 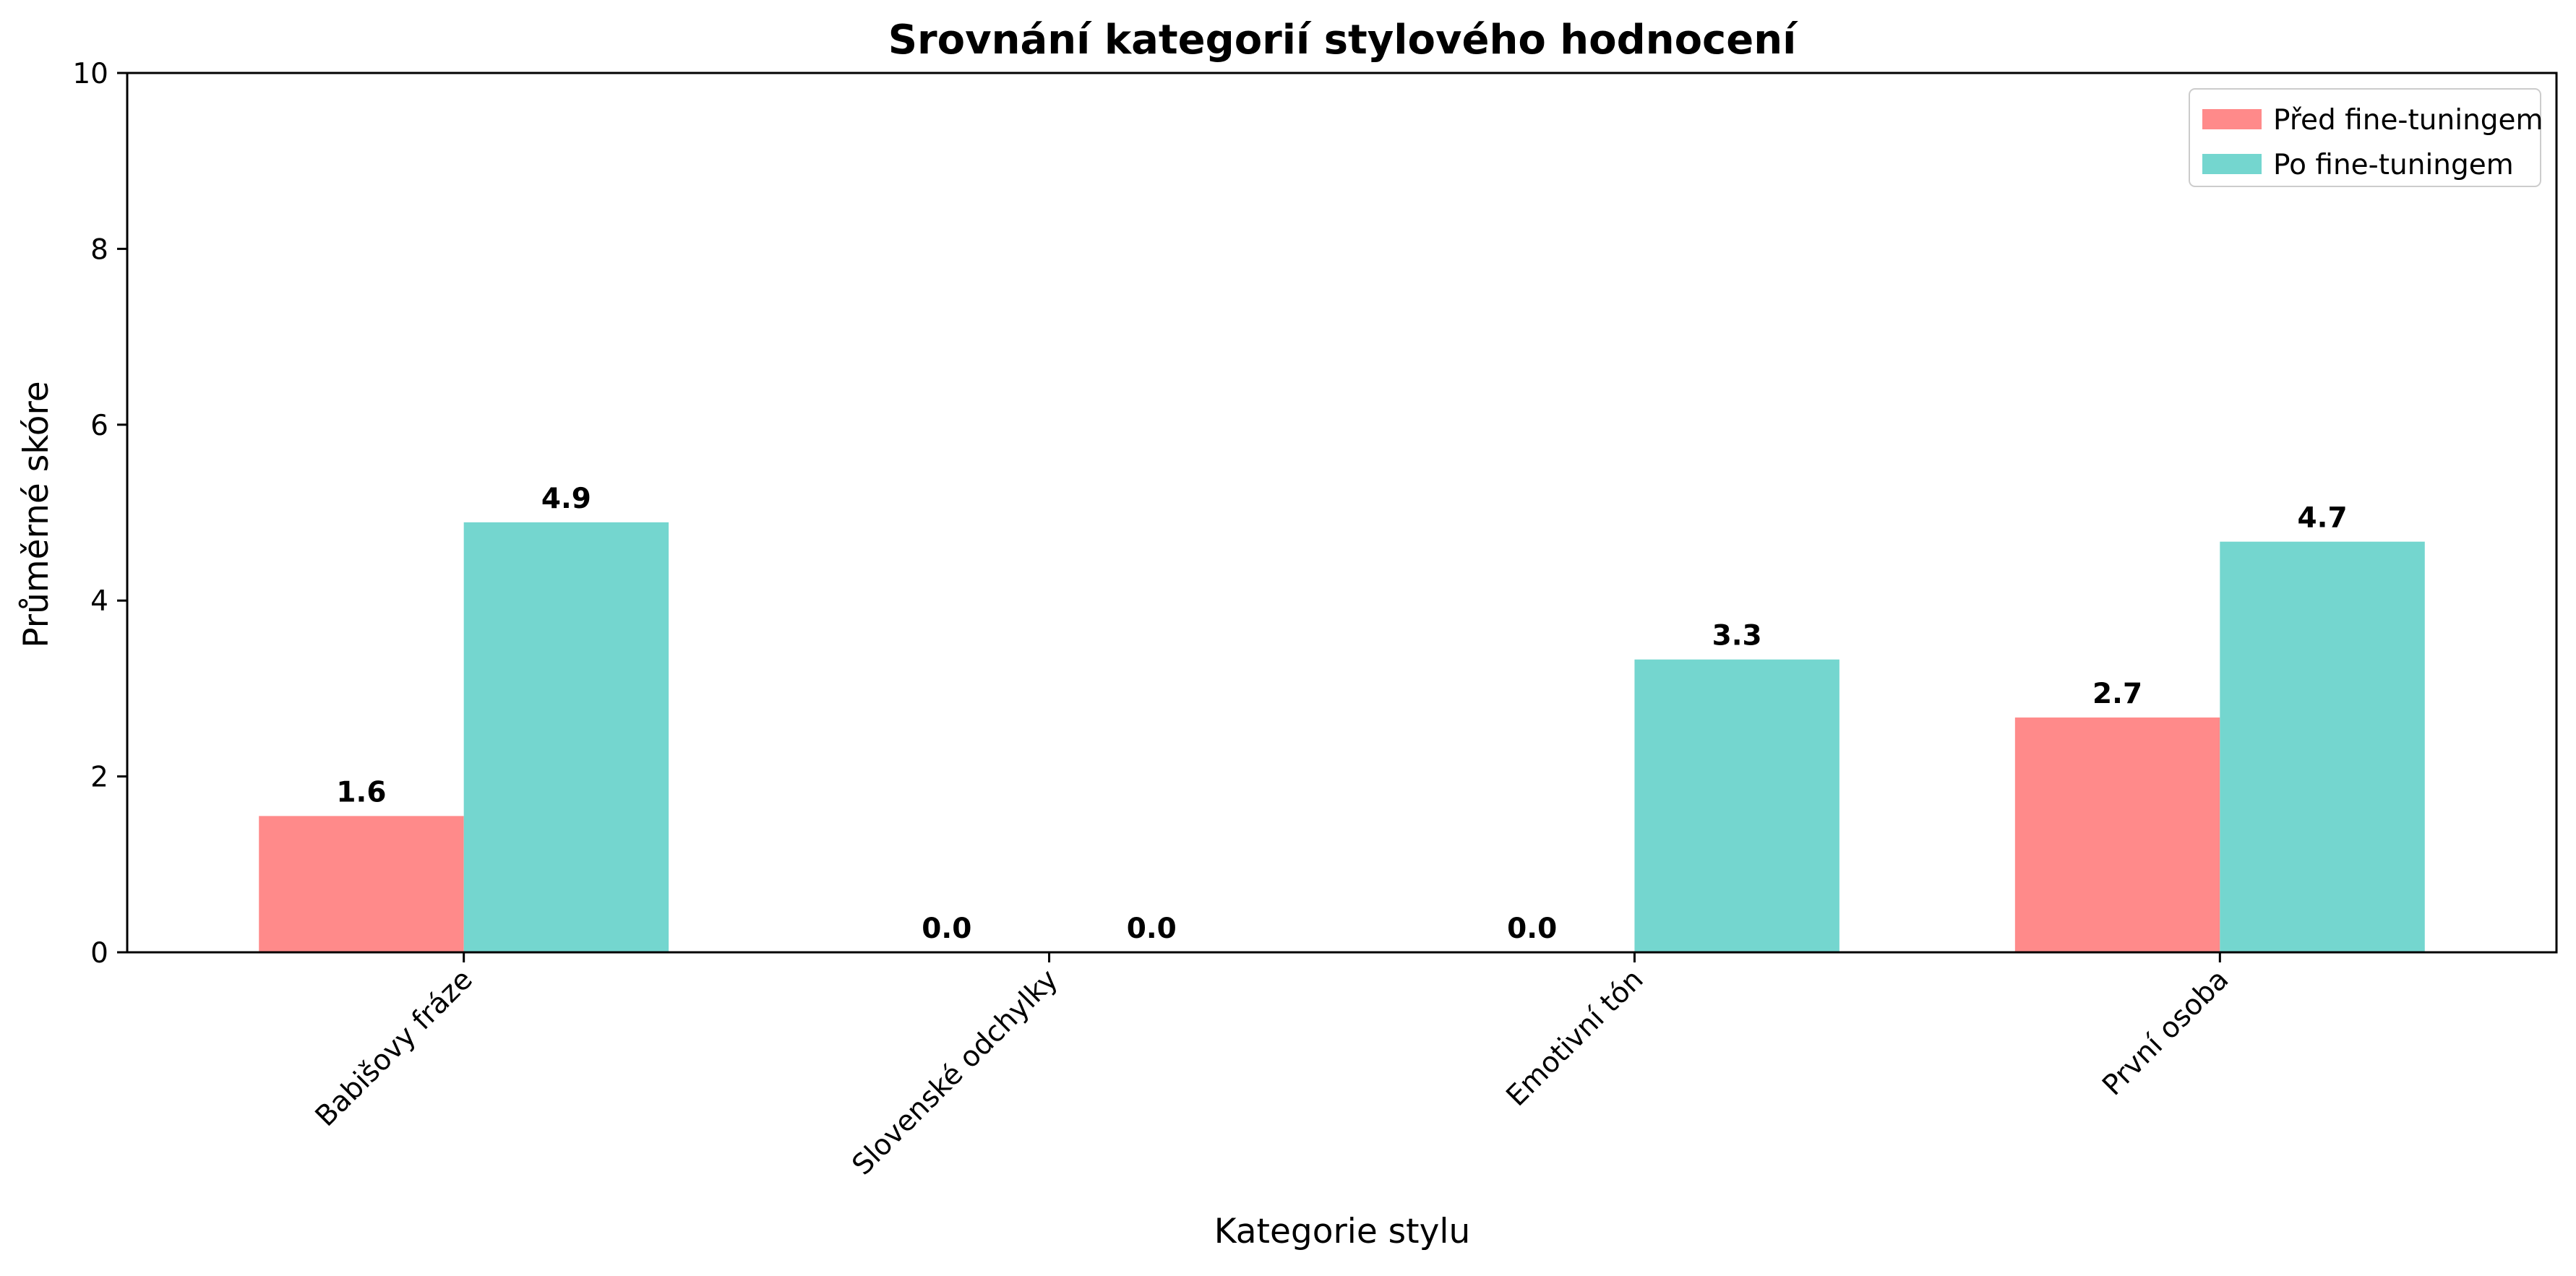 I want to click on y-tick-label: 2, so click(x=99, y=778).